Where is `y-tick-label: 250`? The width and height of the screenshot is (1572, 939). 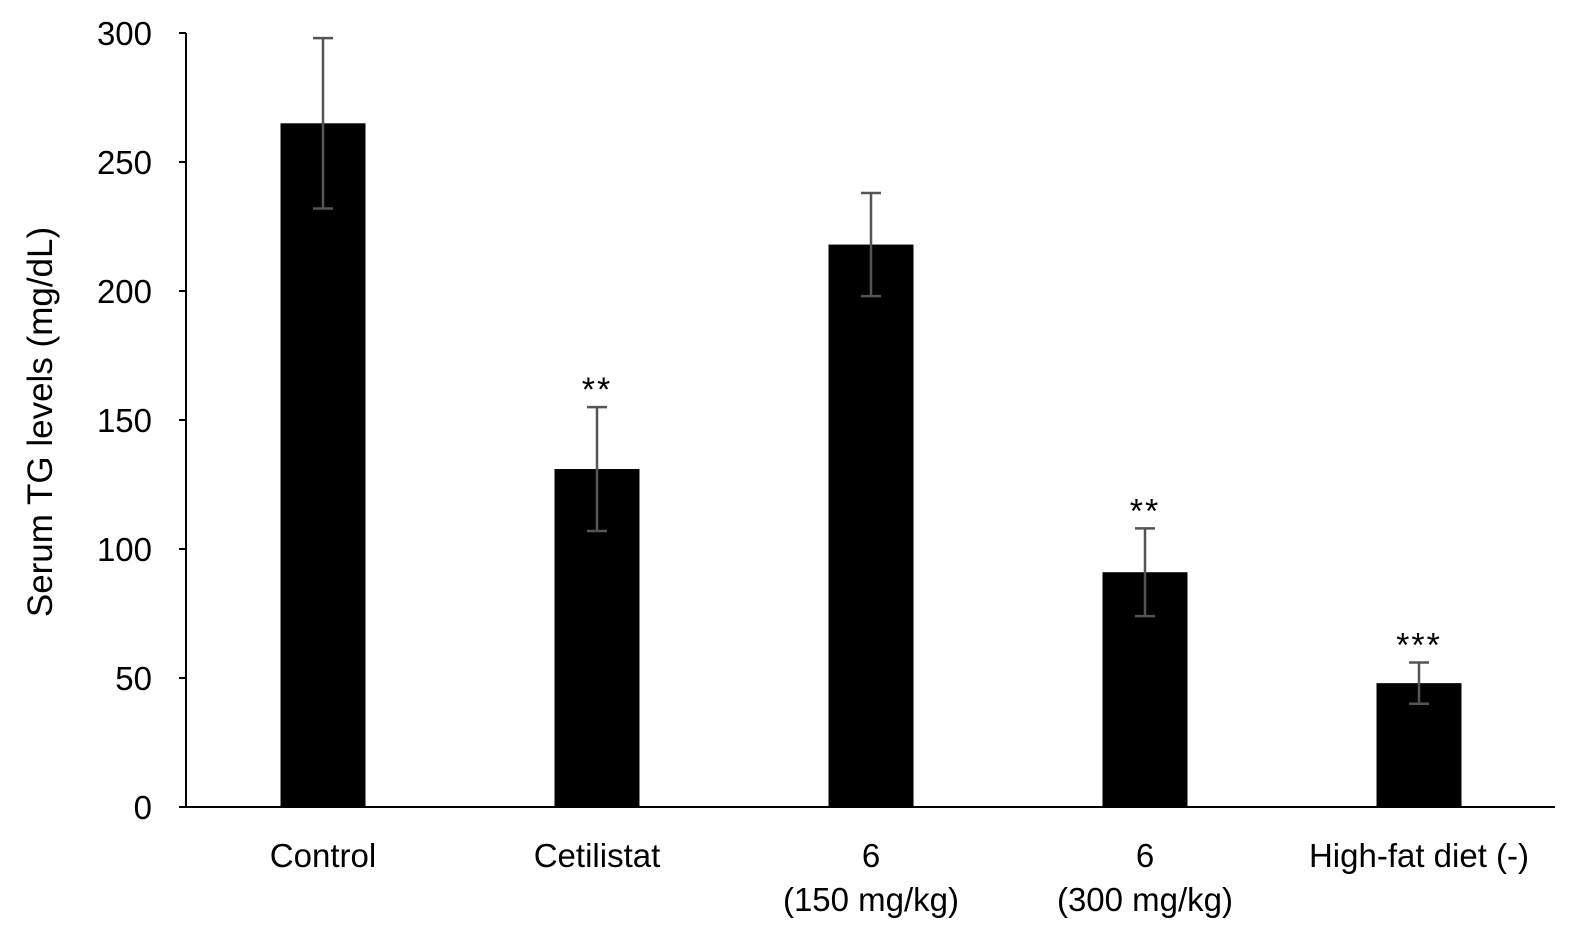 y-tick-label: 250 is located at coordinates (124, 162).